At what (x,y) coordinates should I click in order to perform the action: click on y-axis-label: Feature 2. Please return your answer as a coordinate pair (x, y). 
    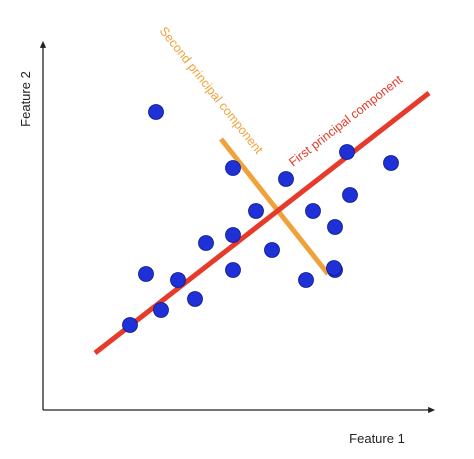
    Looking at the image, I should click on (25, 99).